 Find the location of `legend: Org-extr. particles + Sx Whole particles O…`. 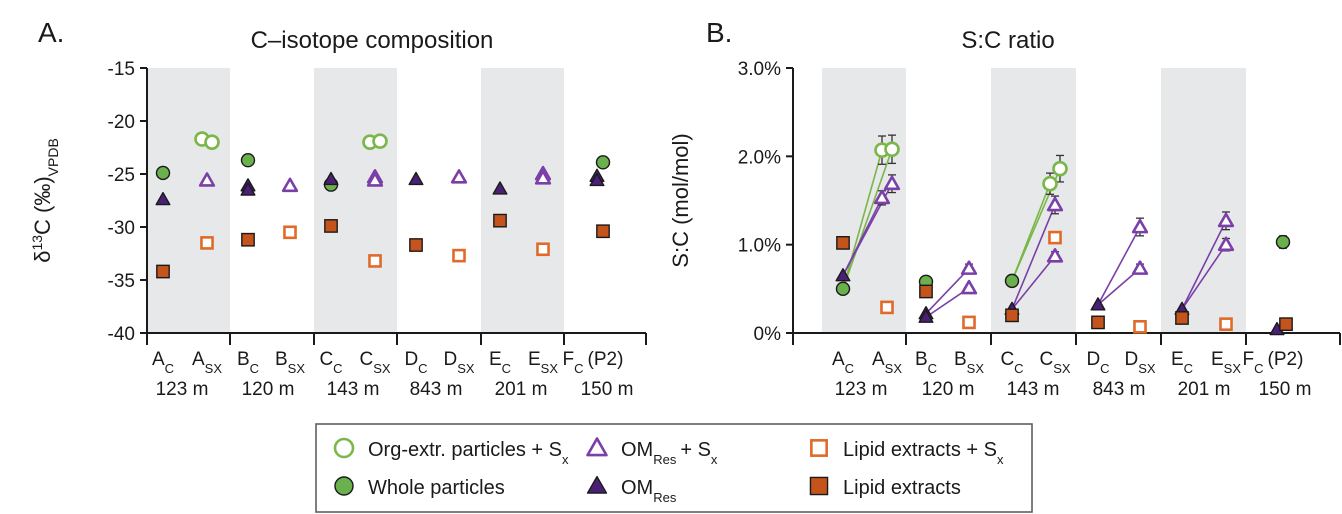

legend: Org-extr. particles + Sx Whole particles O… is located at coordinates (674, 468).